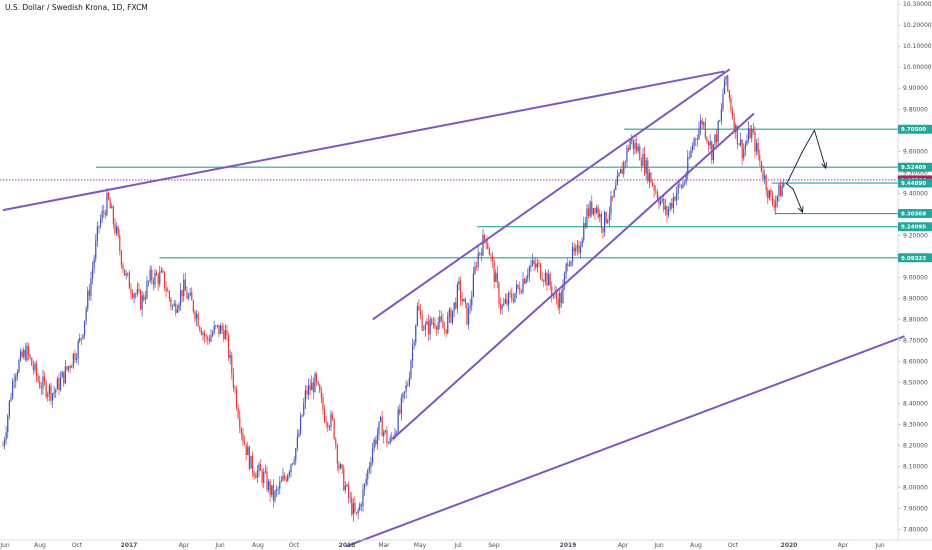  Describe the element at coordinates (913, 215) in the screenshot. I see `price-badge-label: 9.30369` at that location.